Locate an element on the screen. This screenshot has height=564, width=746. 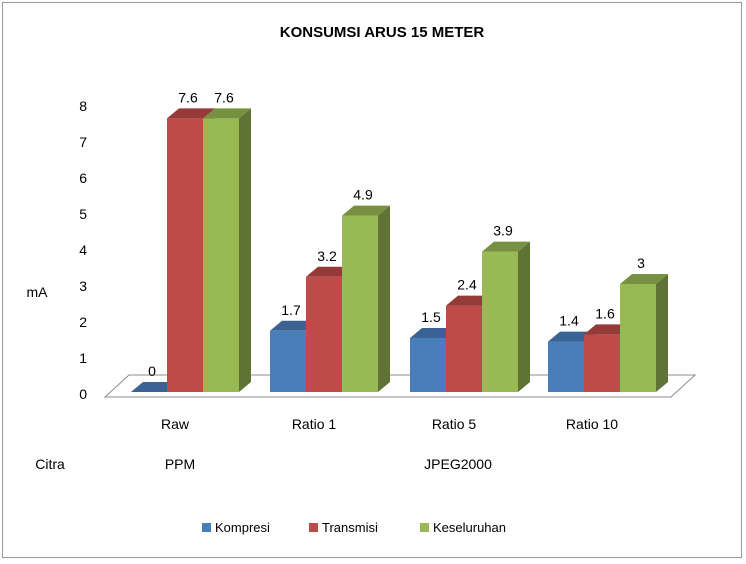
legend: Kompresi Transmisi Keseluruhan is located at coordinates (354, 527).